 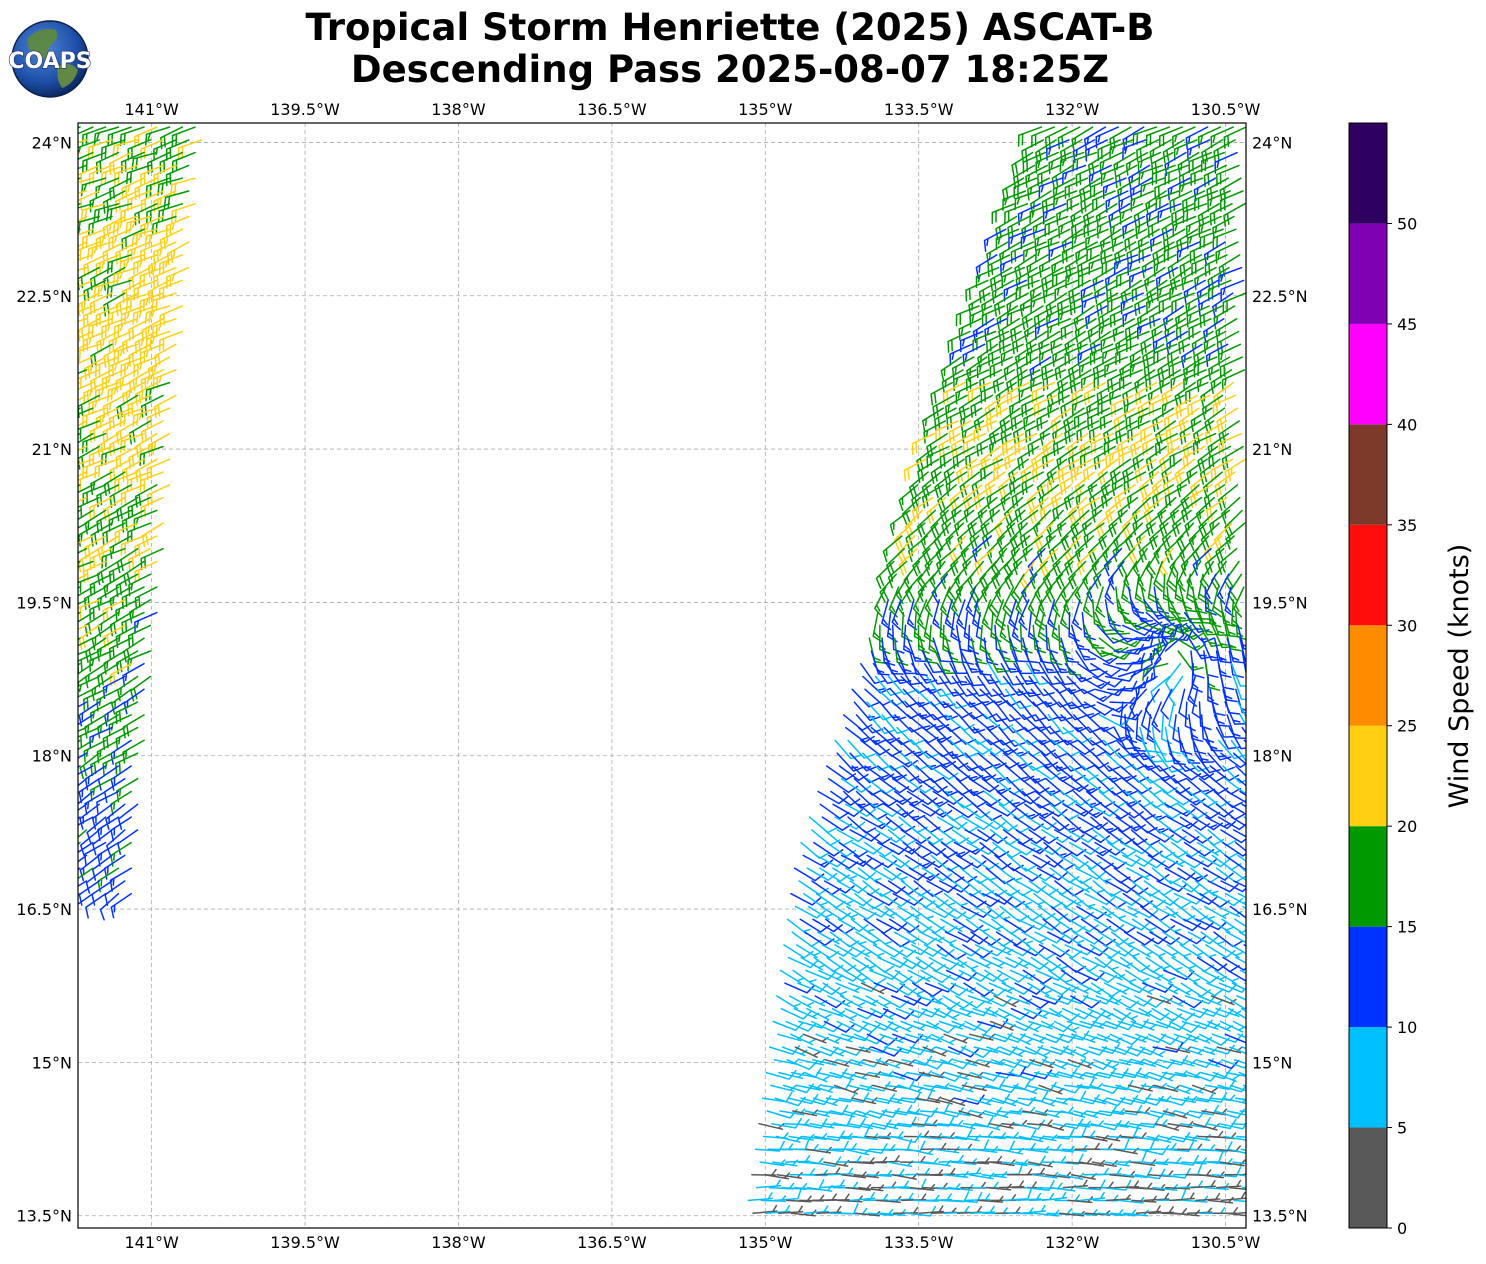 I want to click on wind-barb-1918, so click(x=1035, y=861).